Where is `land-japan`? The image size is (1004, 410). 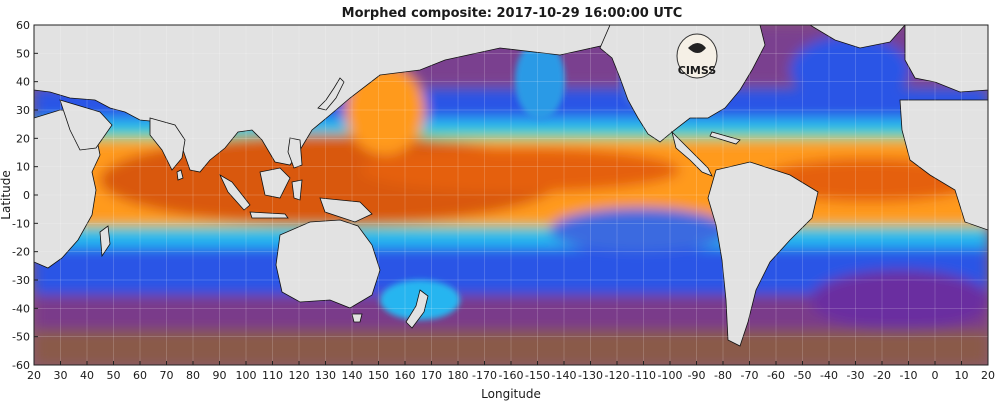 land-japan is located at coordinates (331, 94).